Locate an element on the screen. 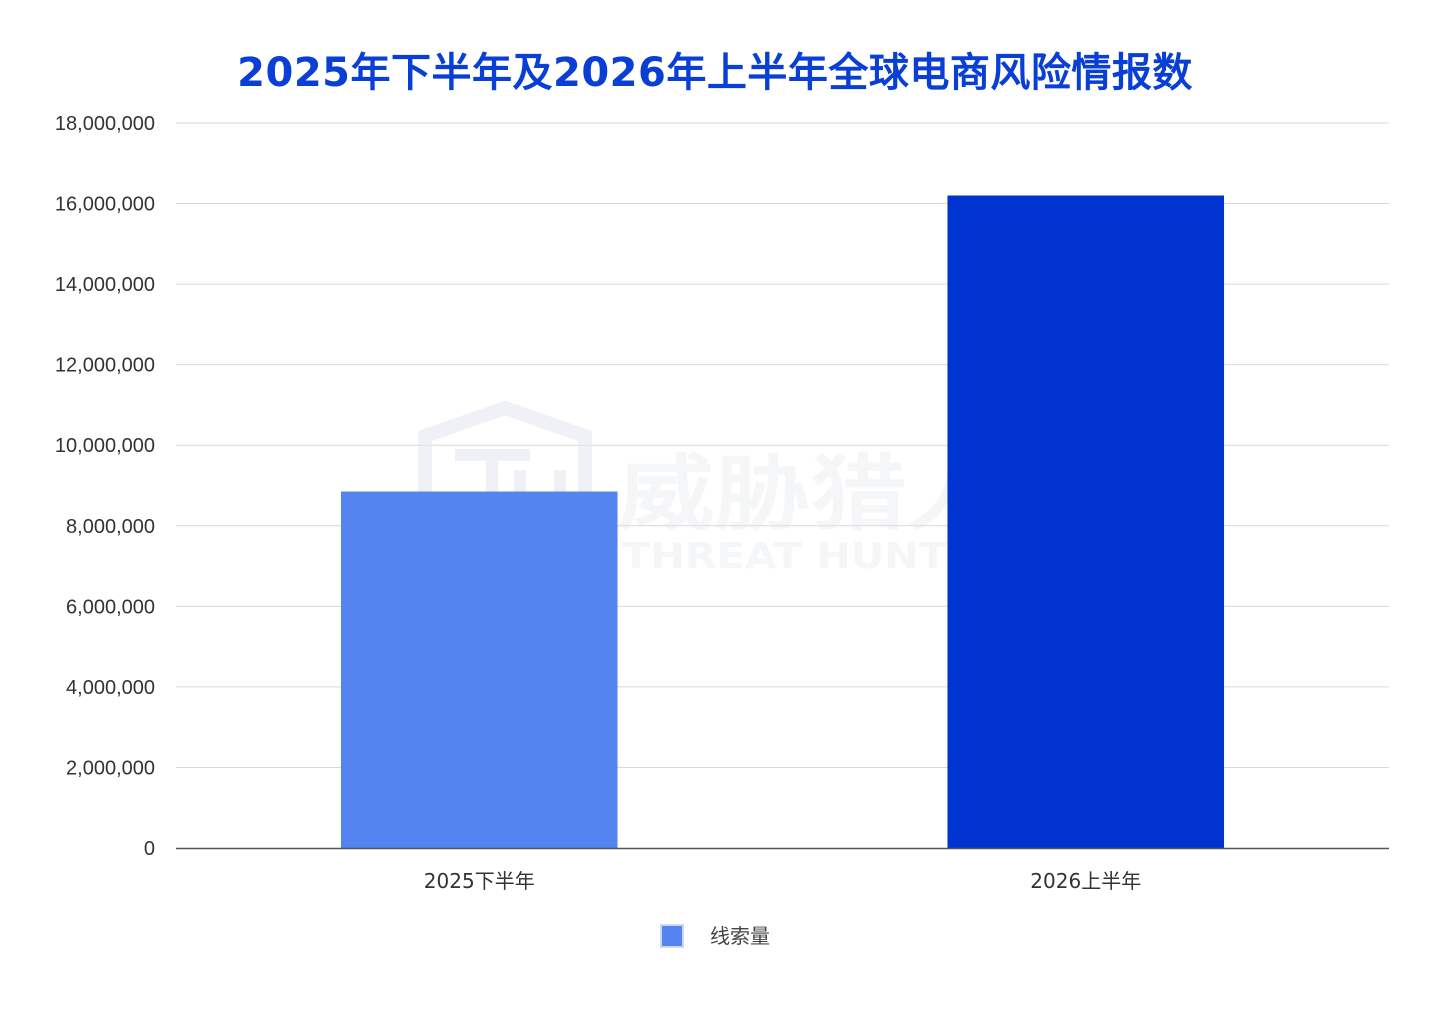  x-category-label: 2025下半年 is located at coordinates (479, 881).